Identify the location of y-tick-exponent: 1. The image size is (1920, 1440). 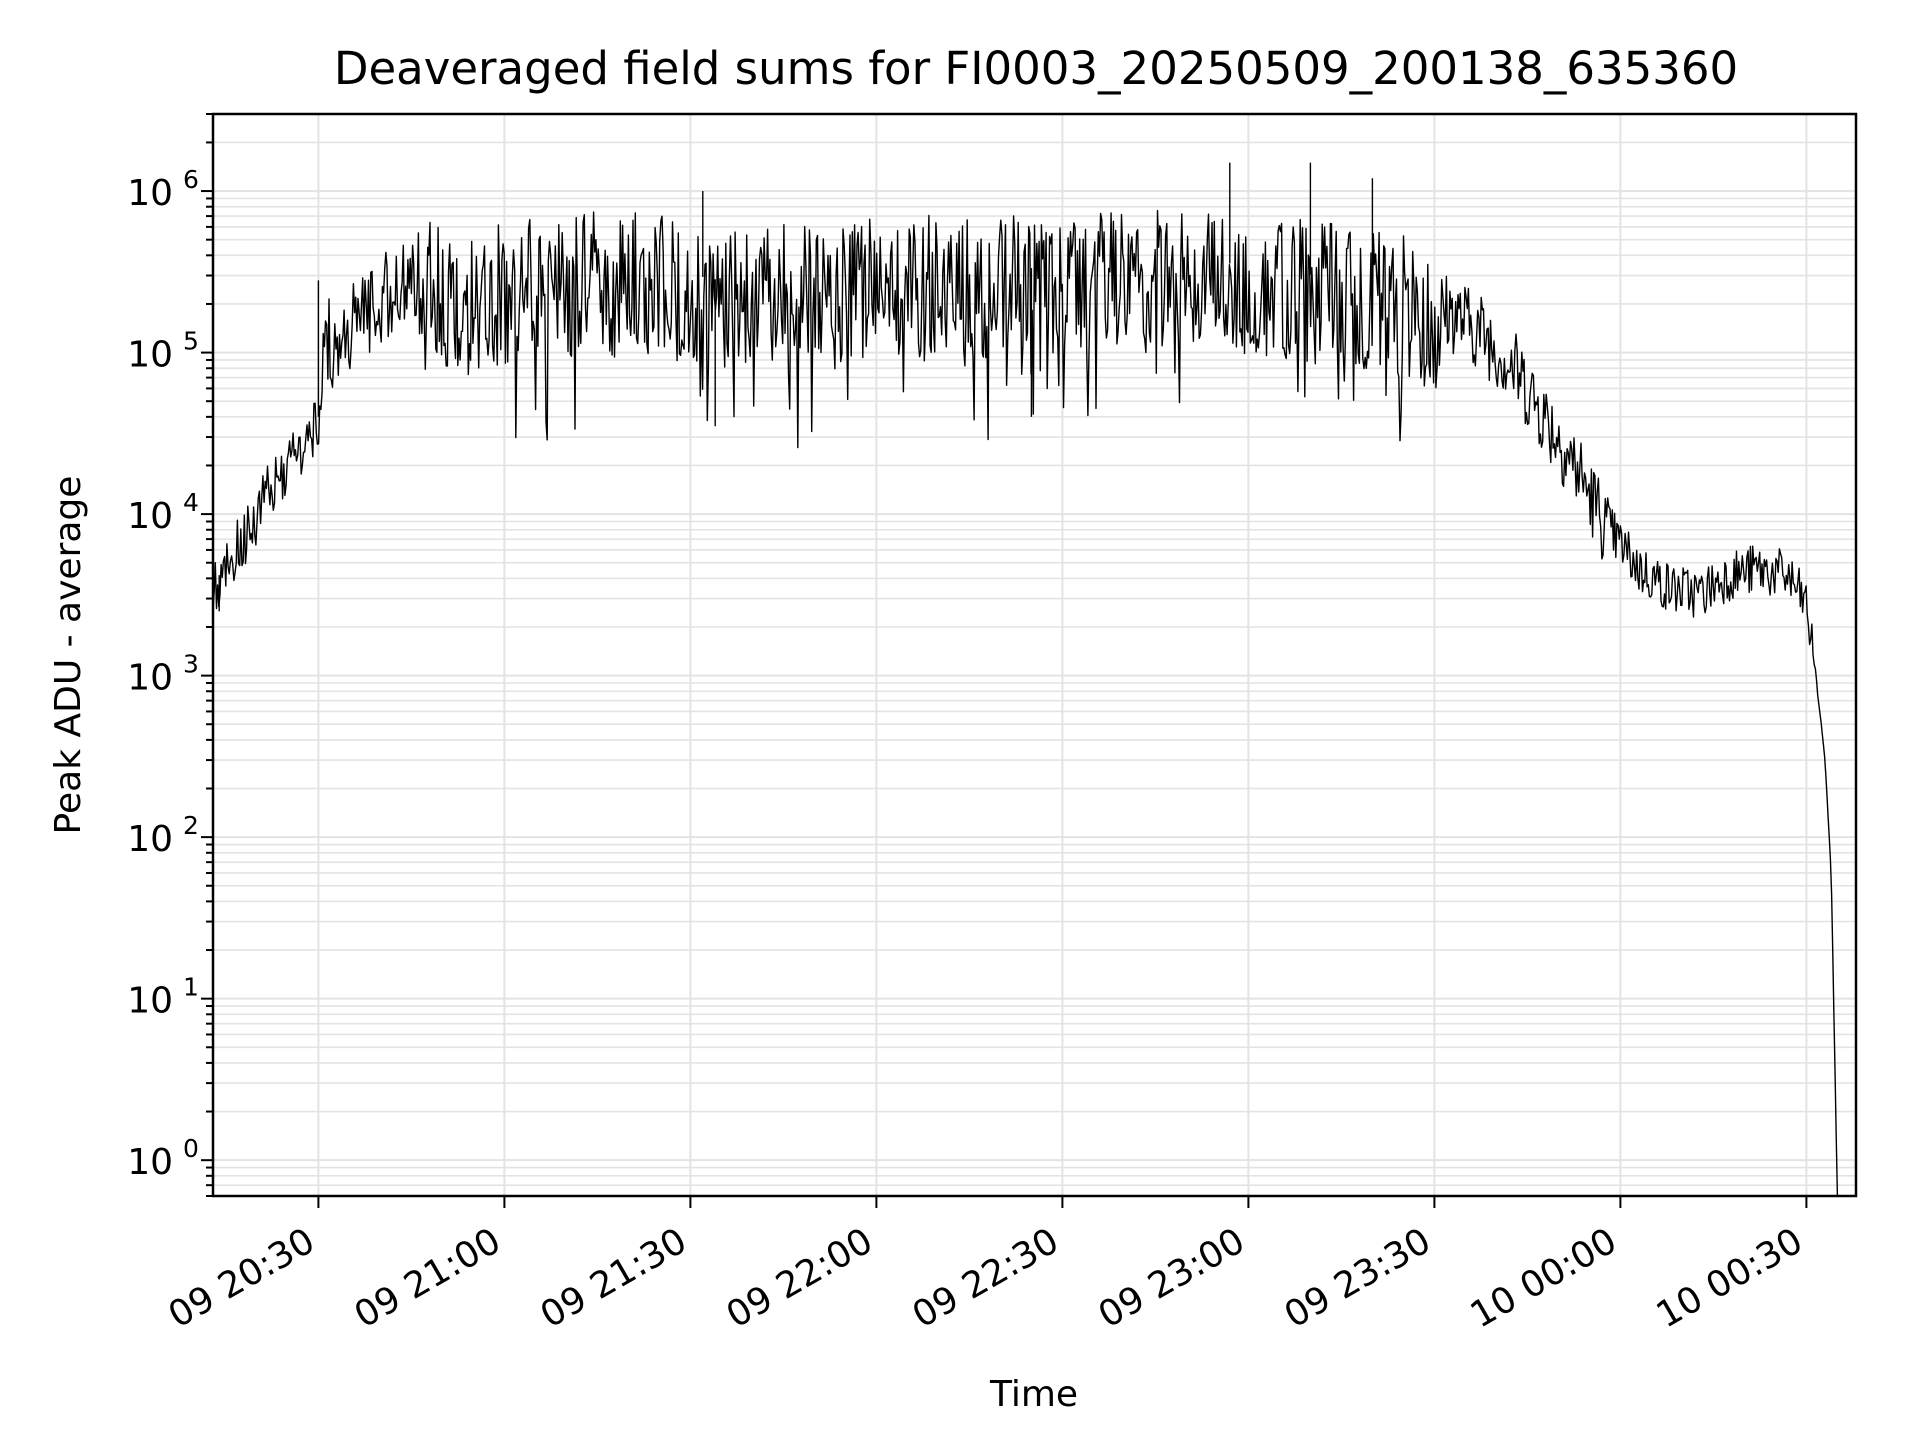
(191, 987).